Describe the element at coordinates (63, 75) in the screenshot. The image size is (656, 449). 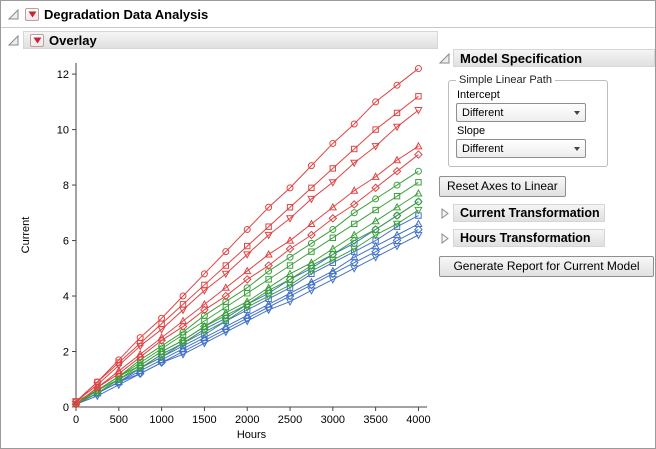
I see `svg-text: 12` at that location.